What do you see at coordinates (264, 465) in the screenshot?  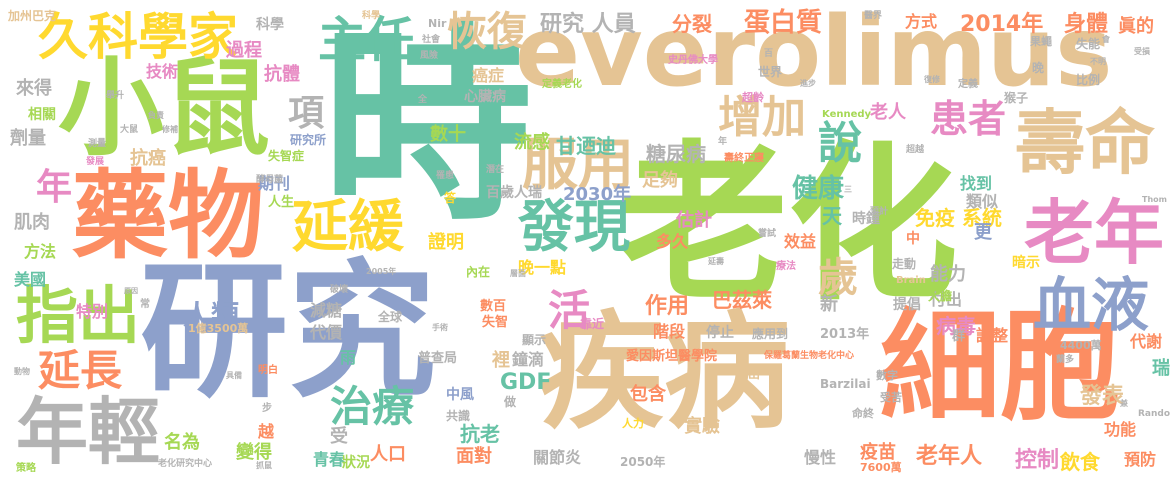 I see `word-zhuashu: 抓鼠` at bounding box center [264, 465].